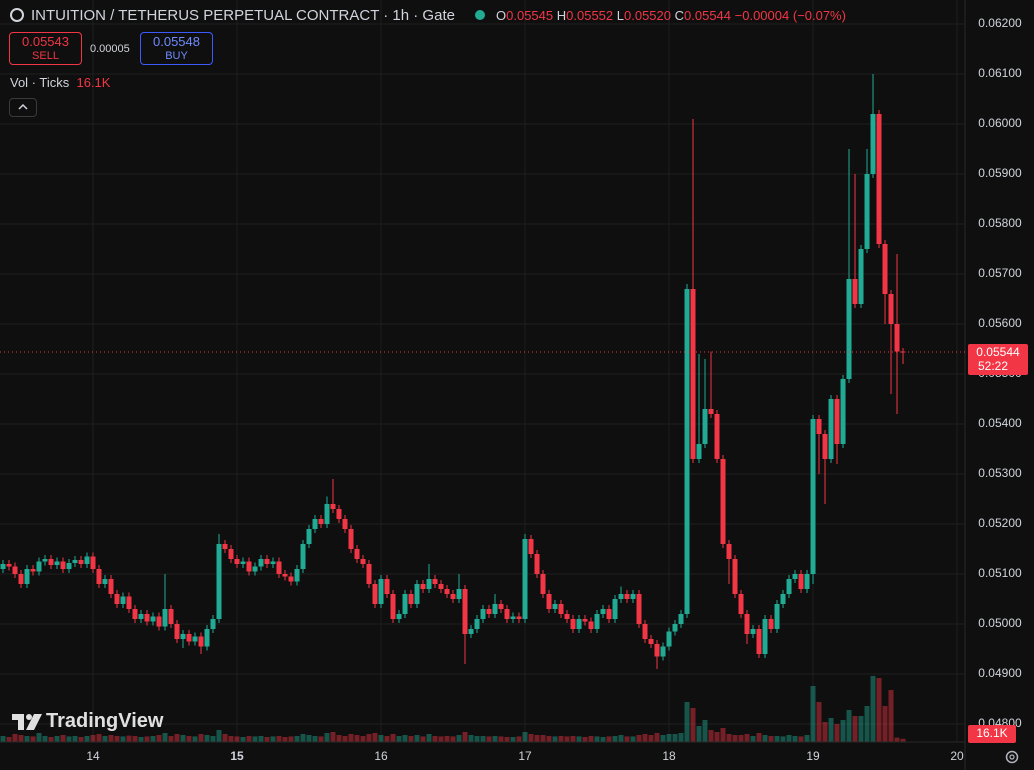 The image size is (1034, 770). What do you see at coordinates (1000, 123) in the screenshot?
I see `y-tick-label: 0.06000` at bounding box center [1000, 123].